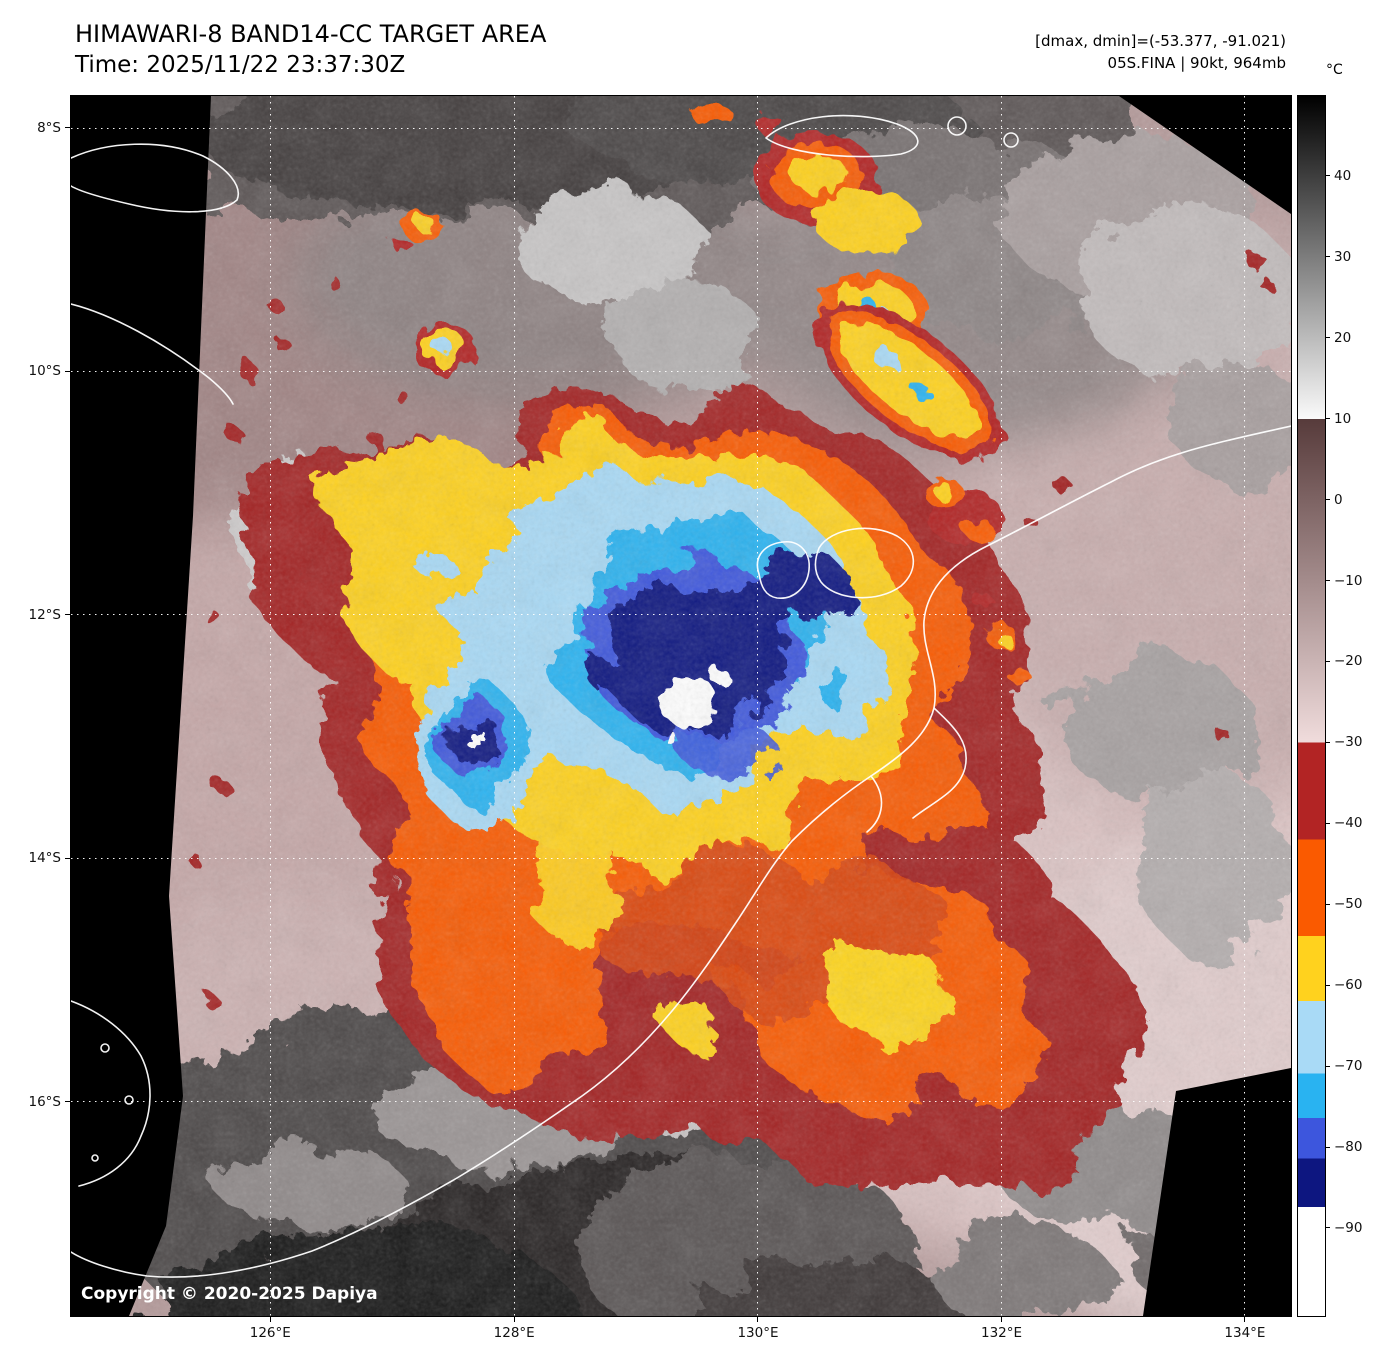 The width and height of the screenshot is (1388, 1359). I want to click on timestamp: Time: 2025/11/22 23:37:30Z, so click(240, 65).